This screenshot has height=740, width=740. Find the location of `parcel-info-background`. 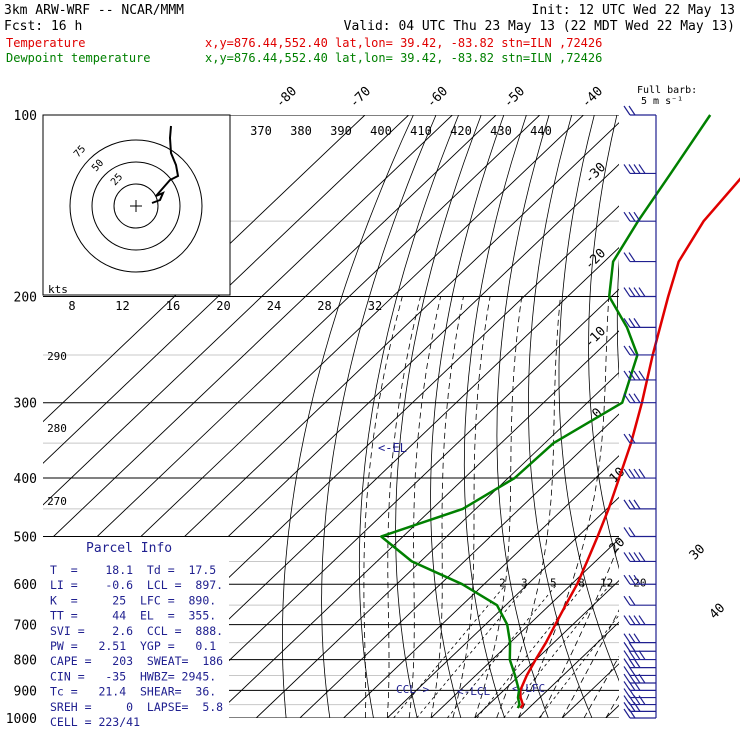

parcel-info-background is located at coordinates (136, 627).